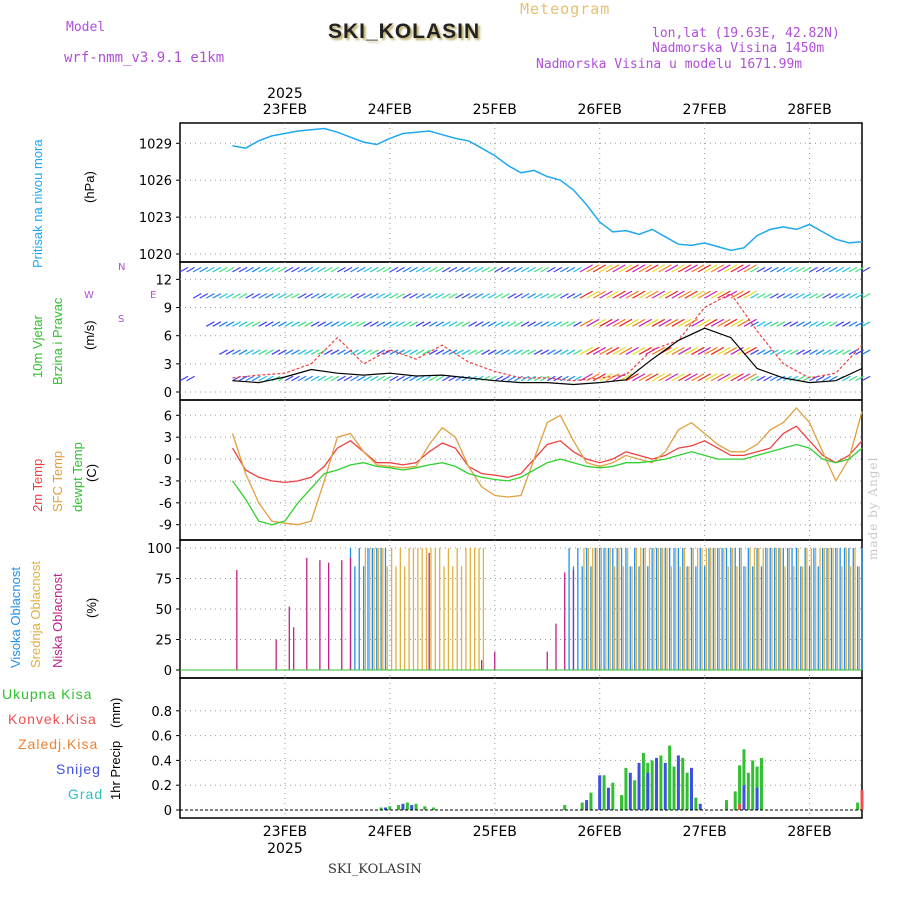 Image resolution: width=900 pixels, height=900 pixels. Describe the element at coordinates (86, 27) in the screenshot. I see `model-label: Model` at that location.